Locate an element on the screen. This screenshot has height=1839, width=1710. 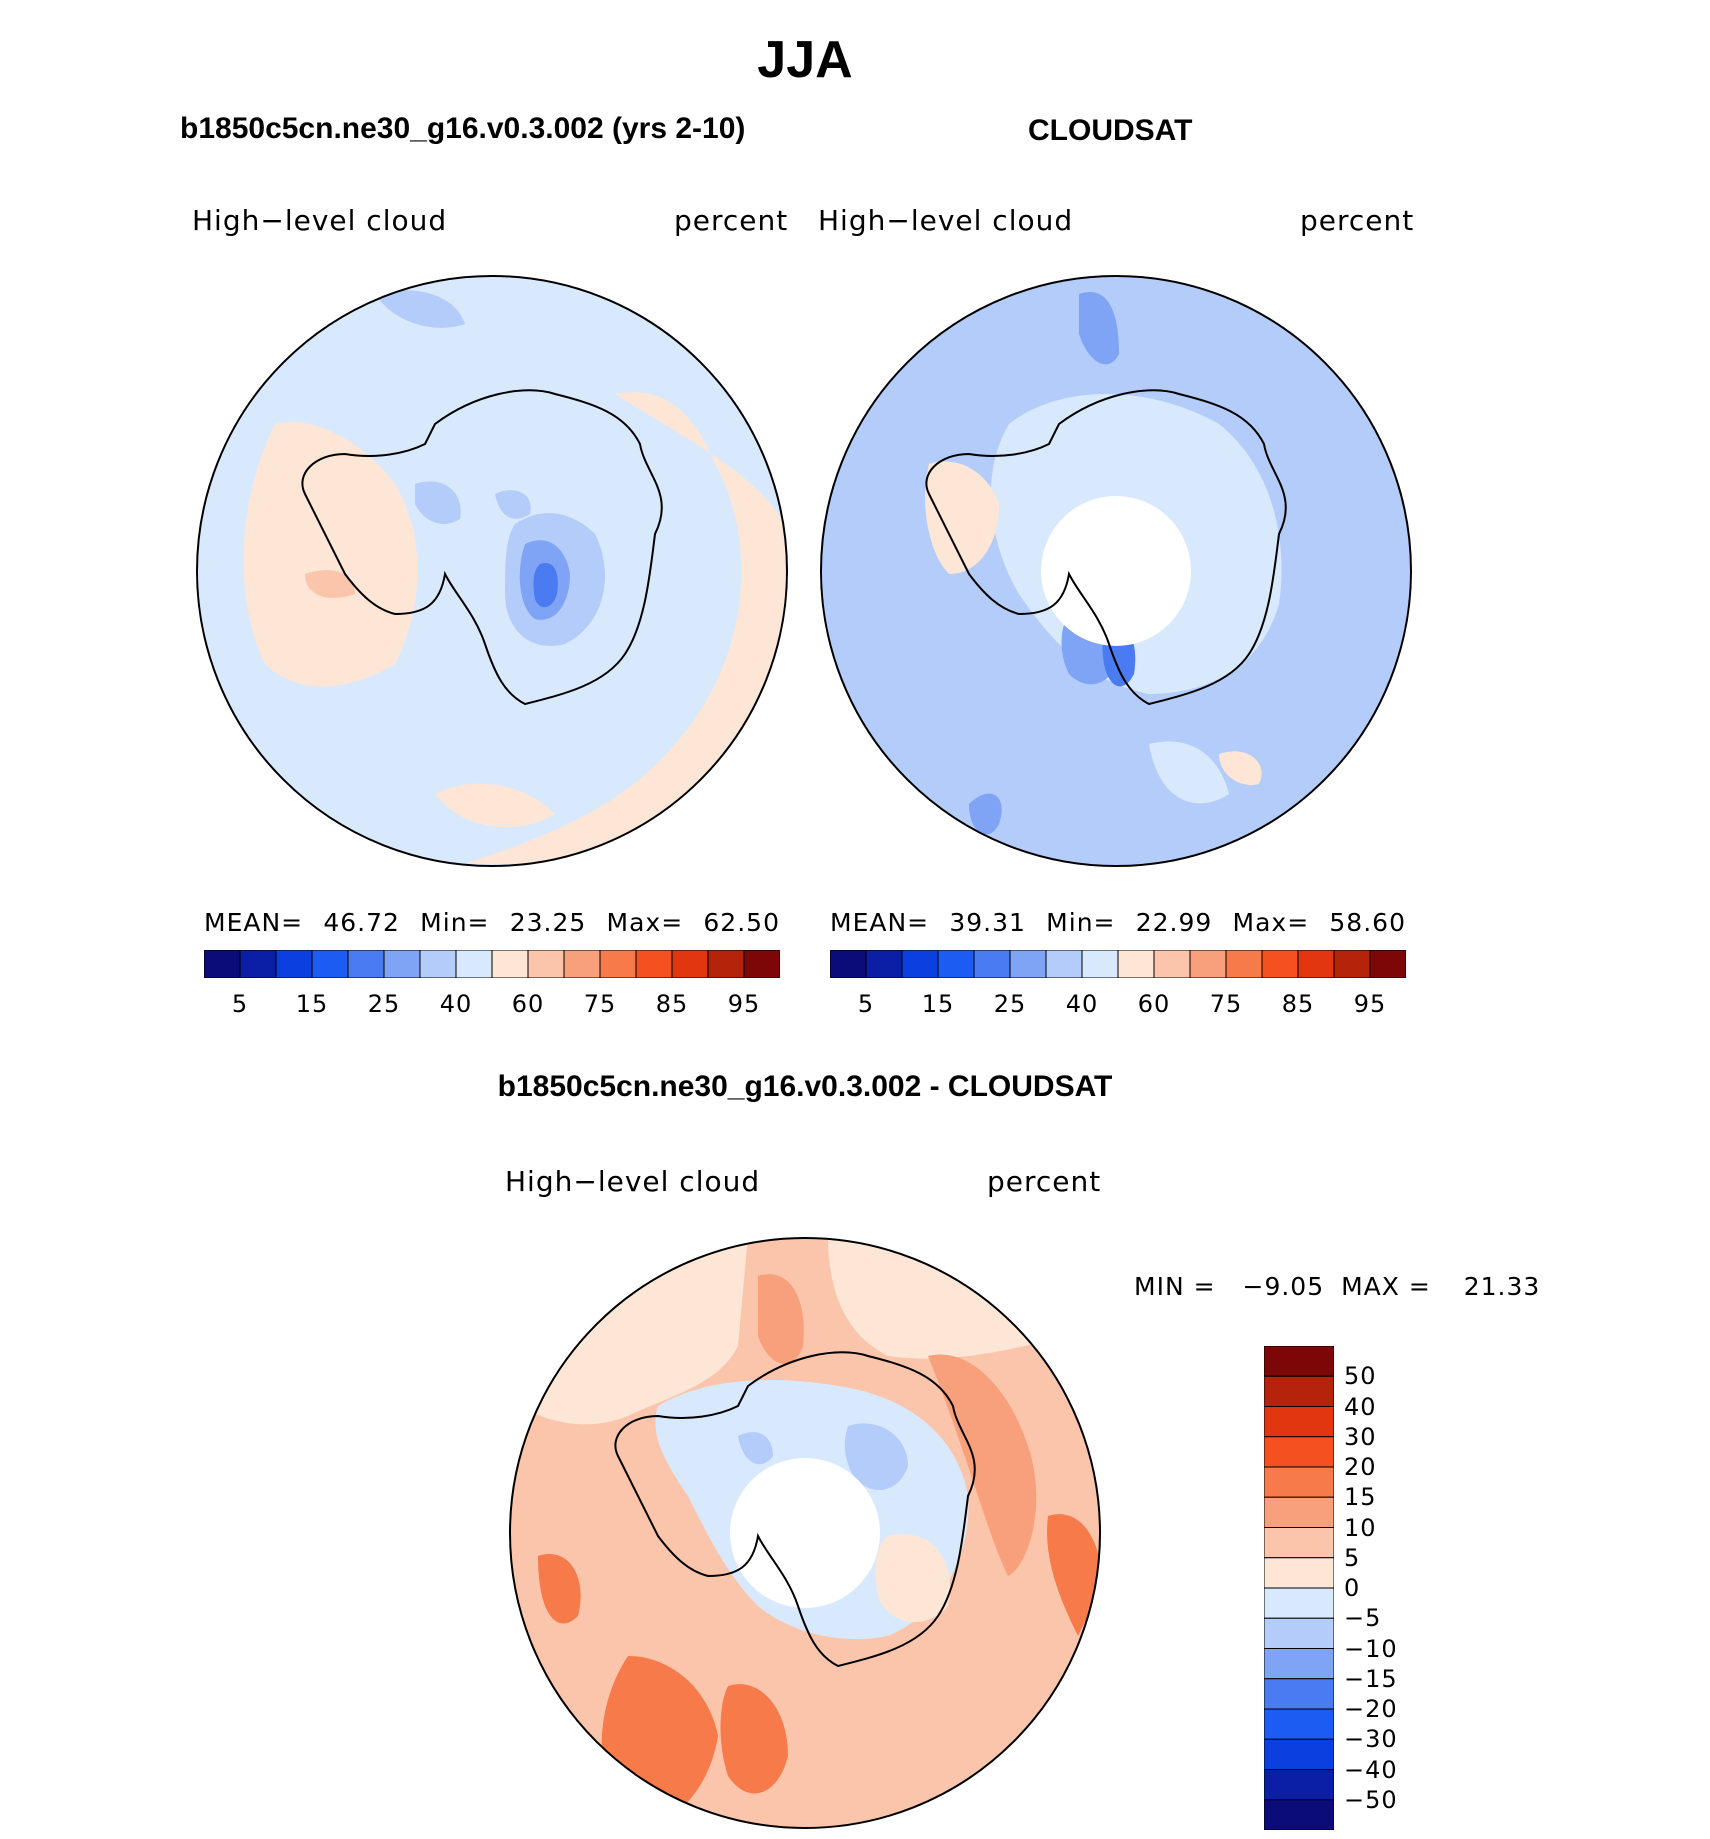
diff-colorbar-tick-label: −20 is located at coordinates (1371, 1709).